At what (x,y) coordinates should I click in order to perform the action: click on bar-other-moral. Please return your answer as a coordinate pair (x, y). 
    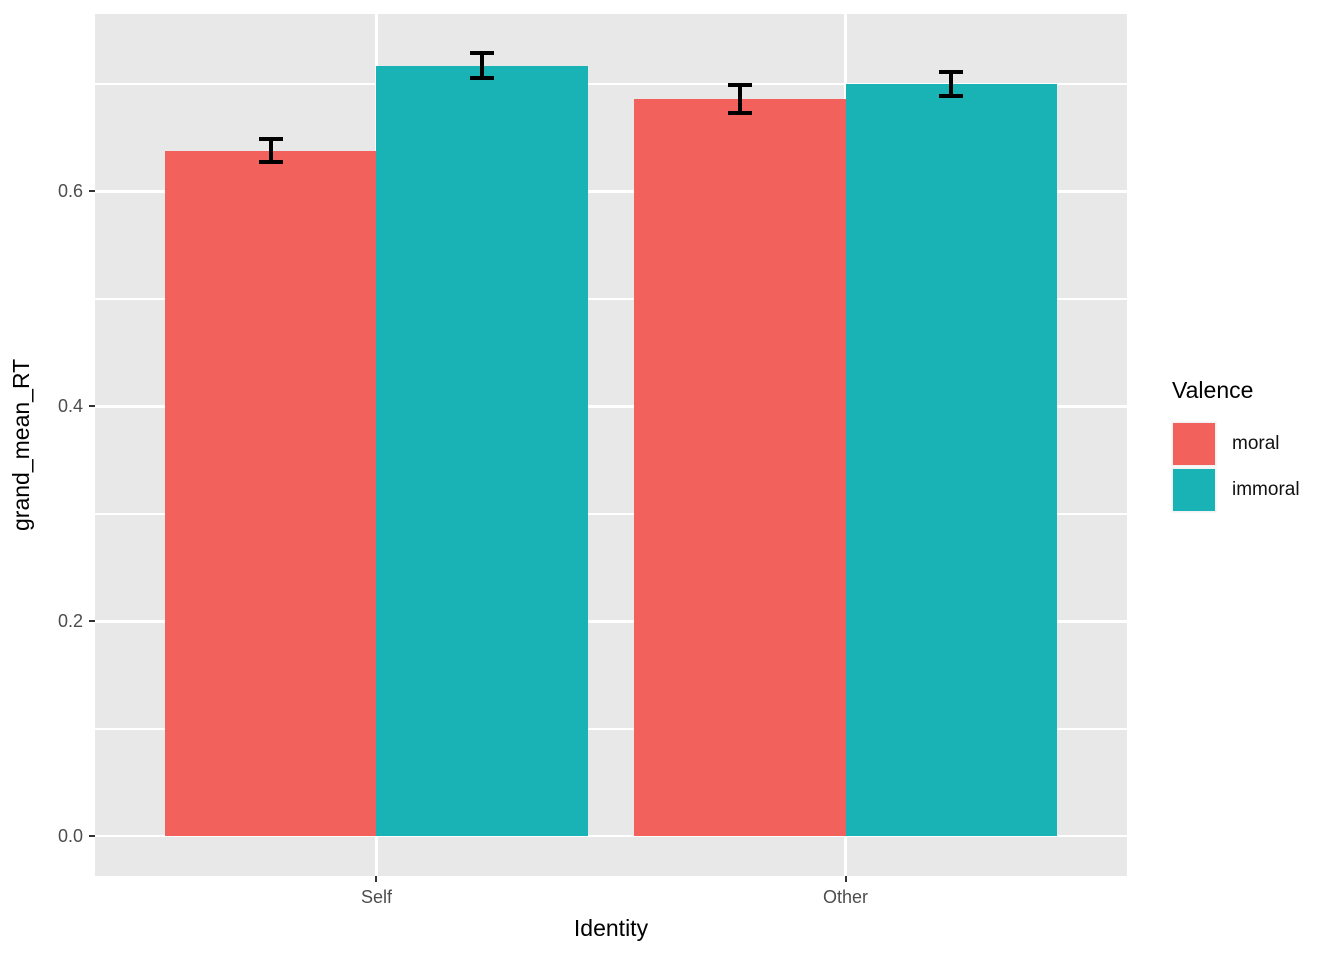
    Looking at the image, I should click on (740, 467).